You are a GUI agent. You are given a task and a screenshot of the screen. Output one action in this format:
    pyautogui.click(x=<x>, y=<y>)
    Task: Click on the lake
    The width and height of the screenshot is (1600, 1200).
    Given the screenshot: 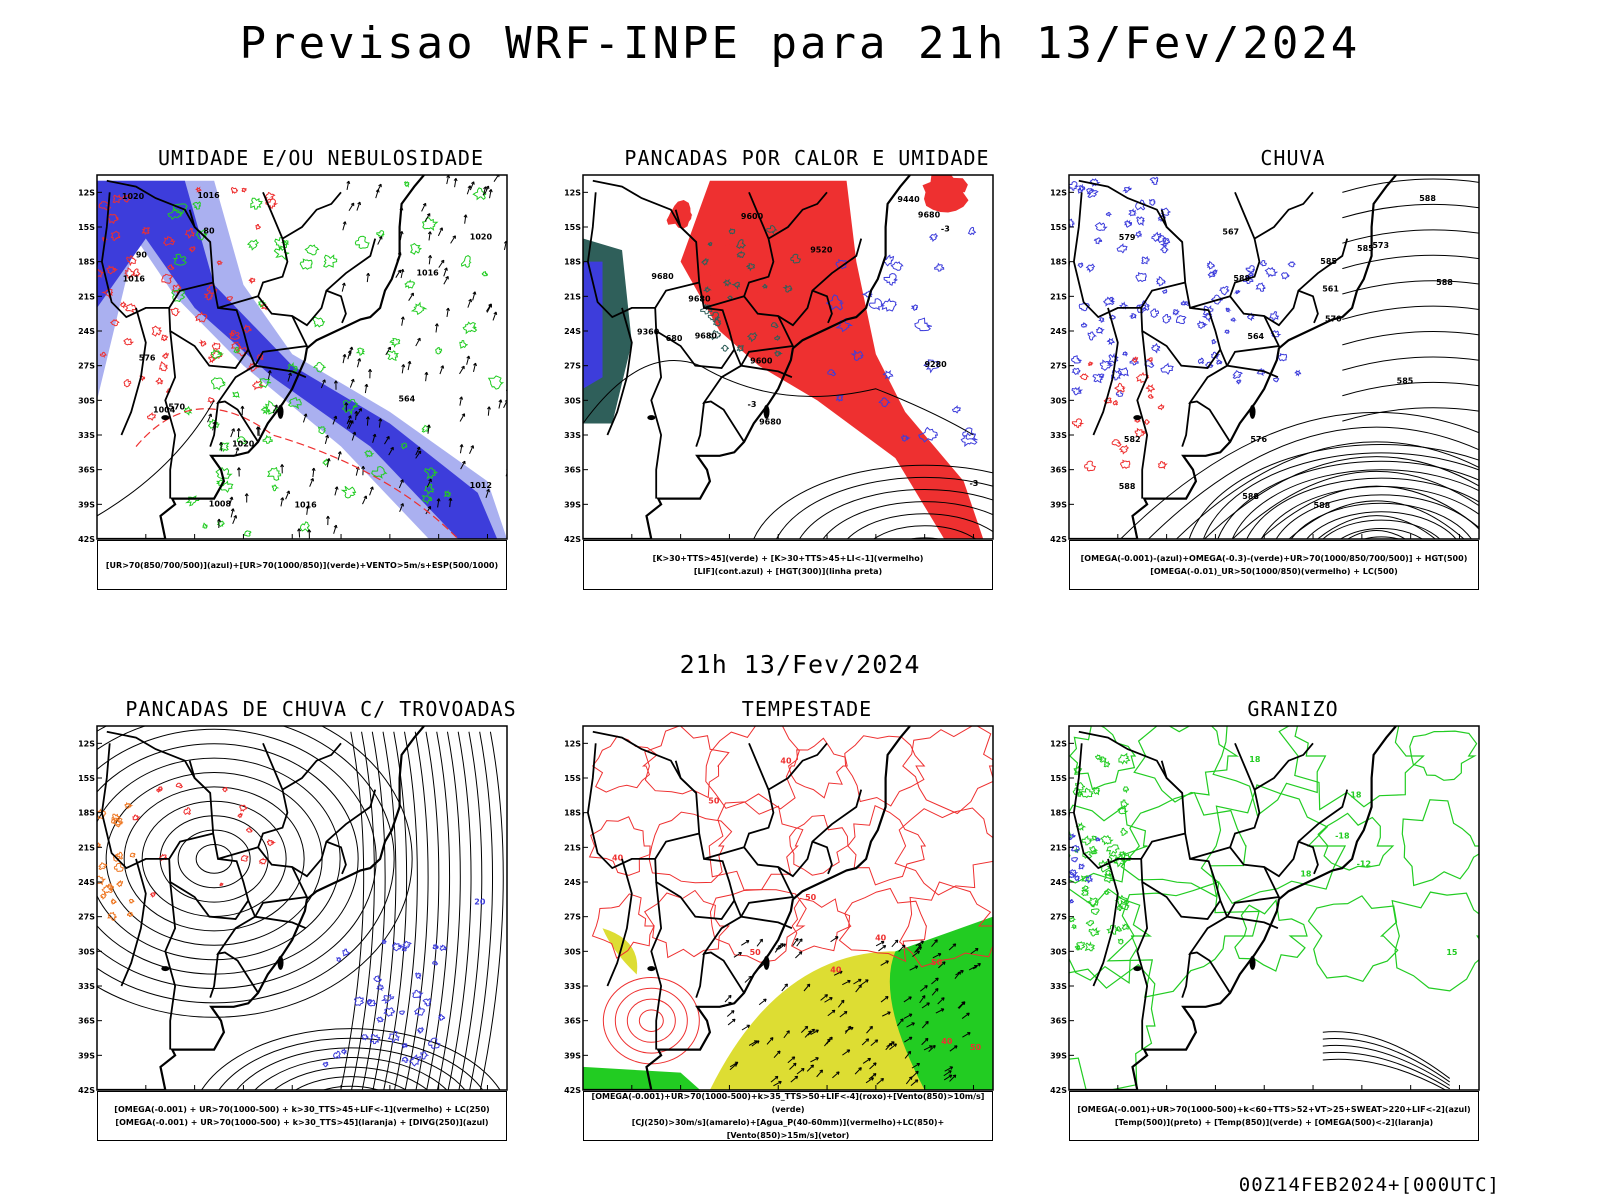 What is the action you would take?
    pyautogui.click(x=651, y=418)
    